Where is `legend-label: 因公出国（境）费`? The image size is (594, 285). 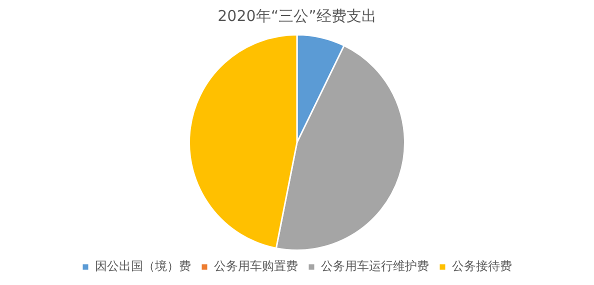
legend-label: 因公出国（境）费 is located at coordinates (143, 266).